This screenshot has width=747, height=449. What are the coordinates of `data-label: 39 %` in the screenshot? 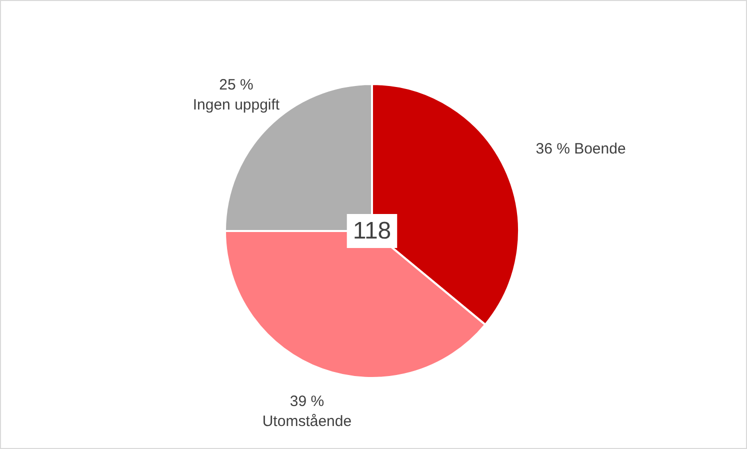 It's located at (307, 401).